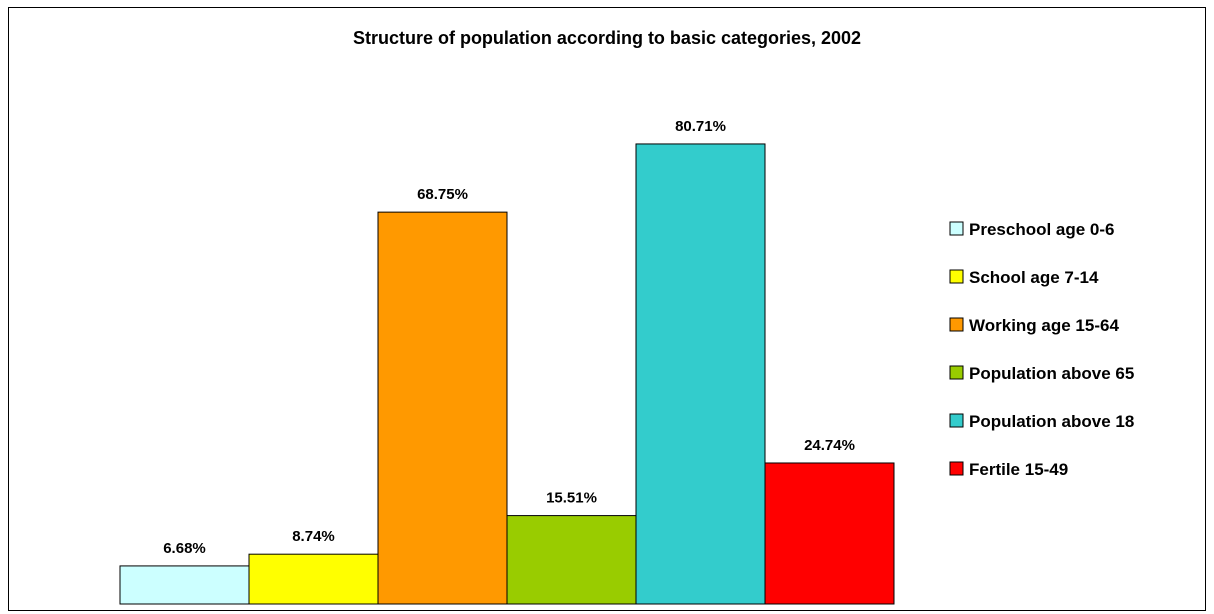  I want to click on data-label-5: 80.71%, so click(700, 126).